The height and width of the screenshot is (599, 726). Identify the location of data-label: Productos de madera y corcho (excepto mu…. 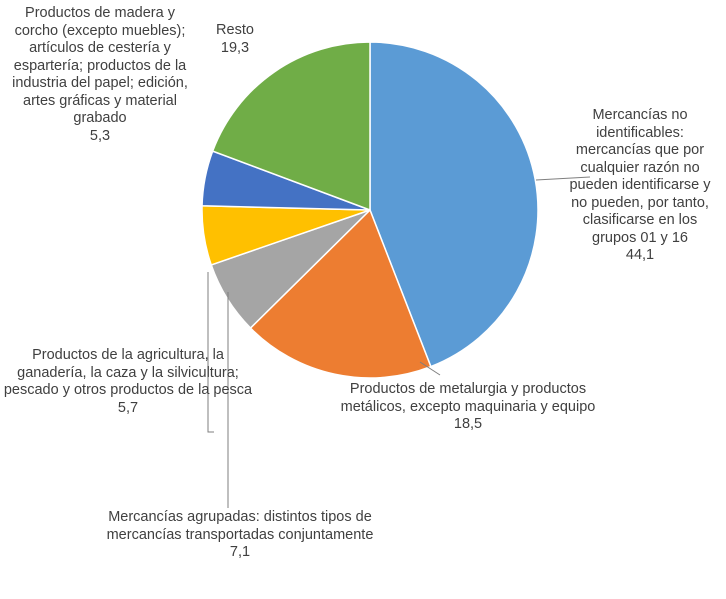
(100, 75).